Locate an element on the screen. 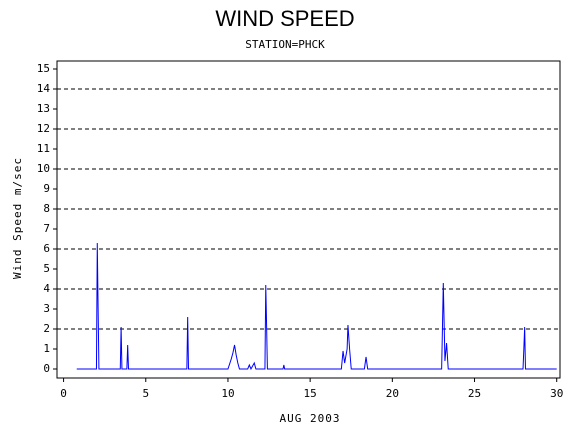 Image resolution: width=570 pixels, height=430 pixels. x-tick-label: 10 is located at coordinates (227, 393).